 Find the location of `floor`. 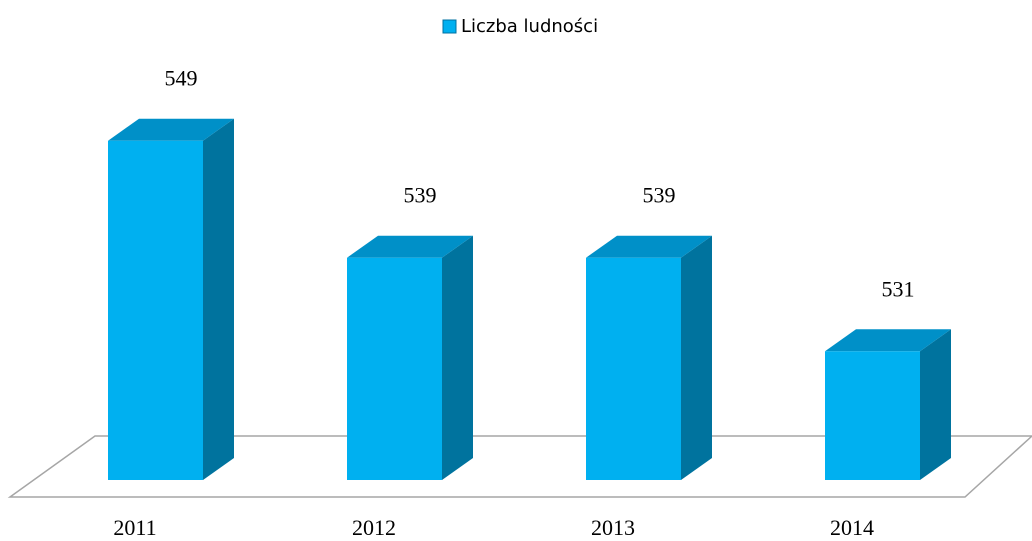

floor is located at coordinates (519, 466).